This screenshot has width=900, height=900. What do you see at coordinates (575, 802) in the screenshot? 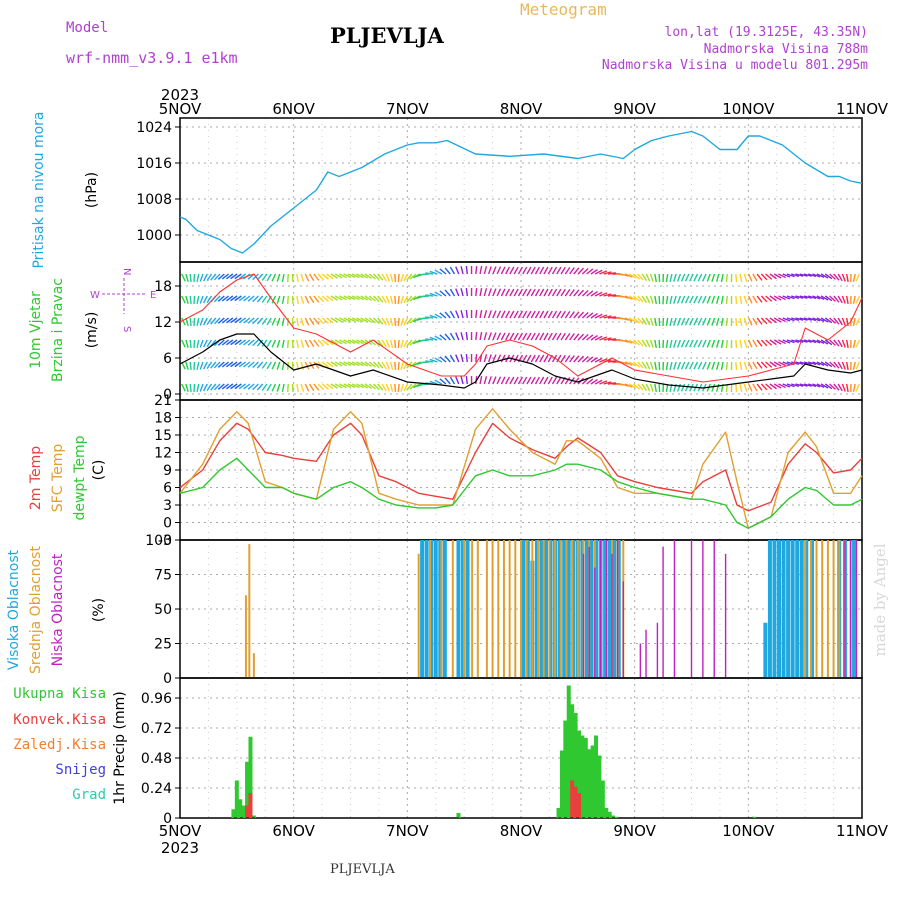
I see `conv-precip-bar` at bounding box center [575, 802].